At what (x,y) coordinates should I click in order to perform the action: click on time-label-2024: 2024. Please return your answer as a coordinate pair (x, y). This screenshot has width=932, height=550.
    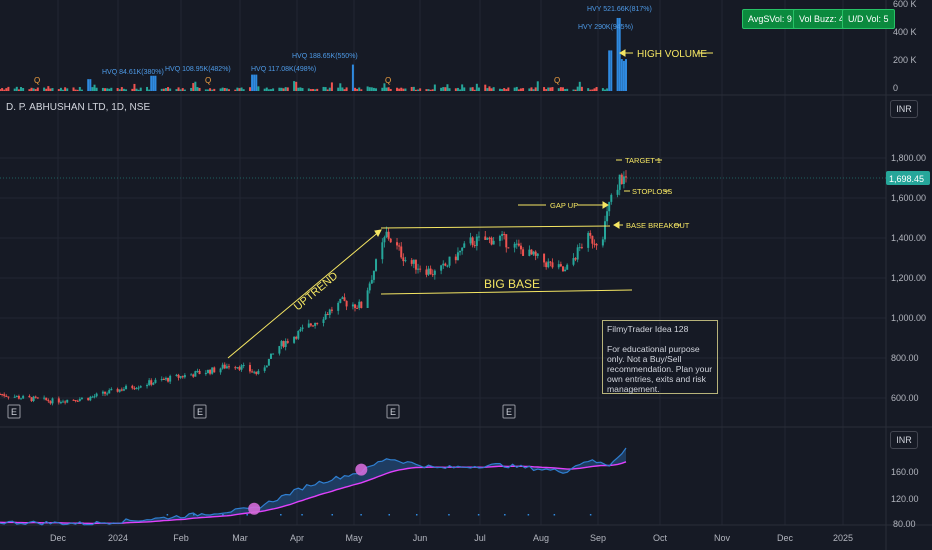
    Looking at the image, I should click on (118, 538).